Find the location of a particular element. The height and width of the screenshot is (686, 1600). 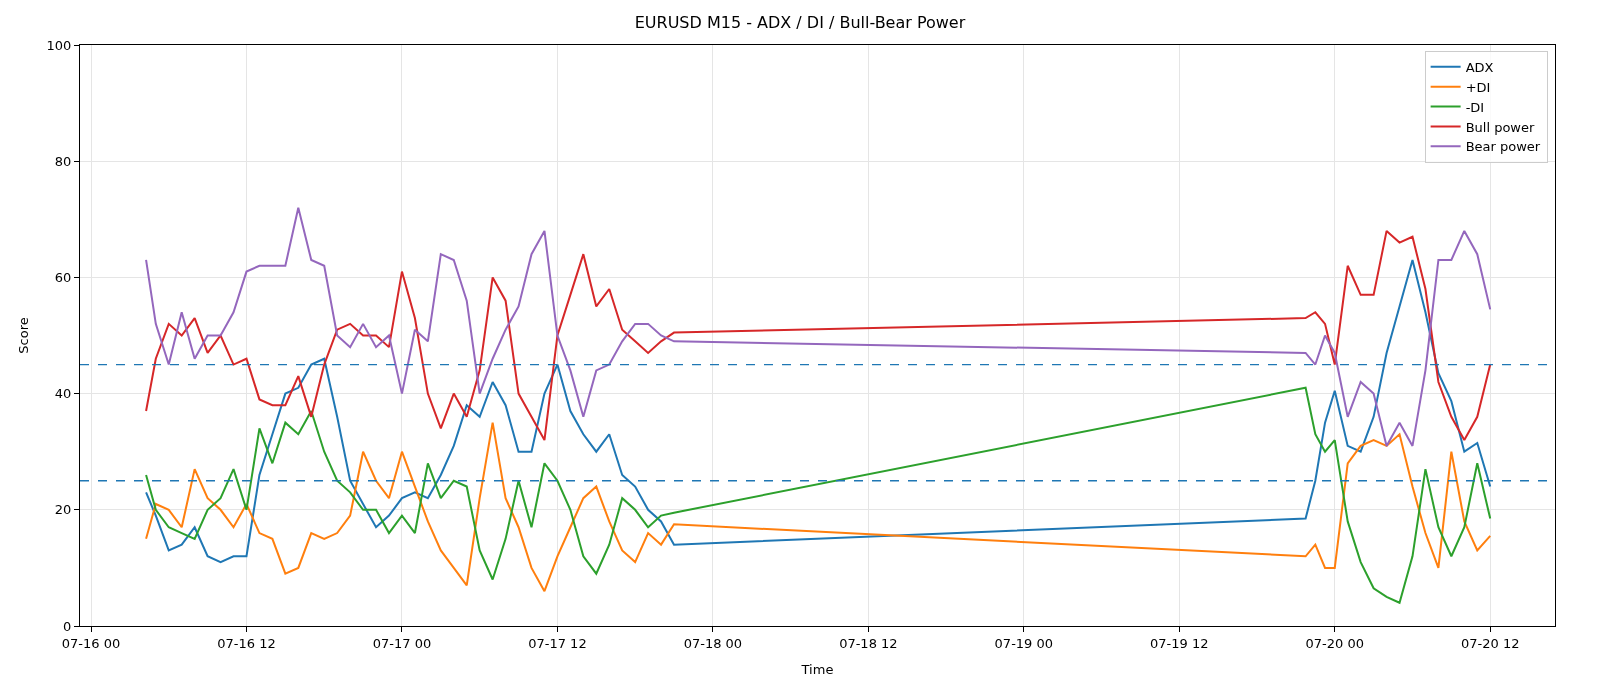

y-axis-title: Score is located at coordinates (23, 335).